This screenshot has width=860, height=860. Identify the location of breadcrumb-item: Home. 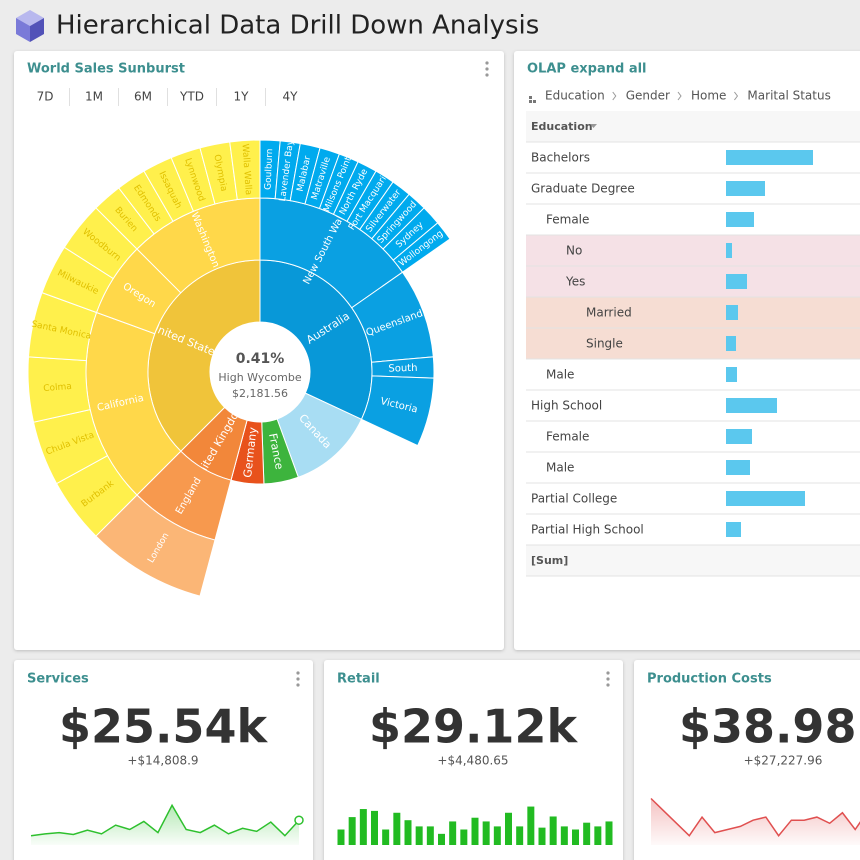
(708, 96).